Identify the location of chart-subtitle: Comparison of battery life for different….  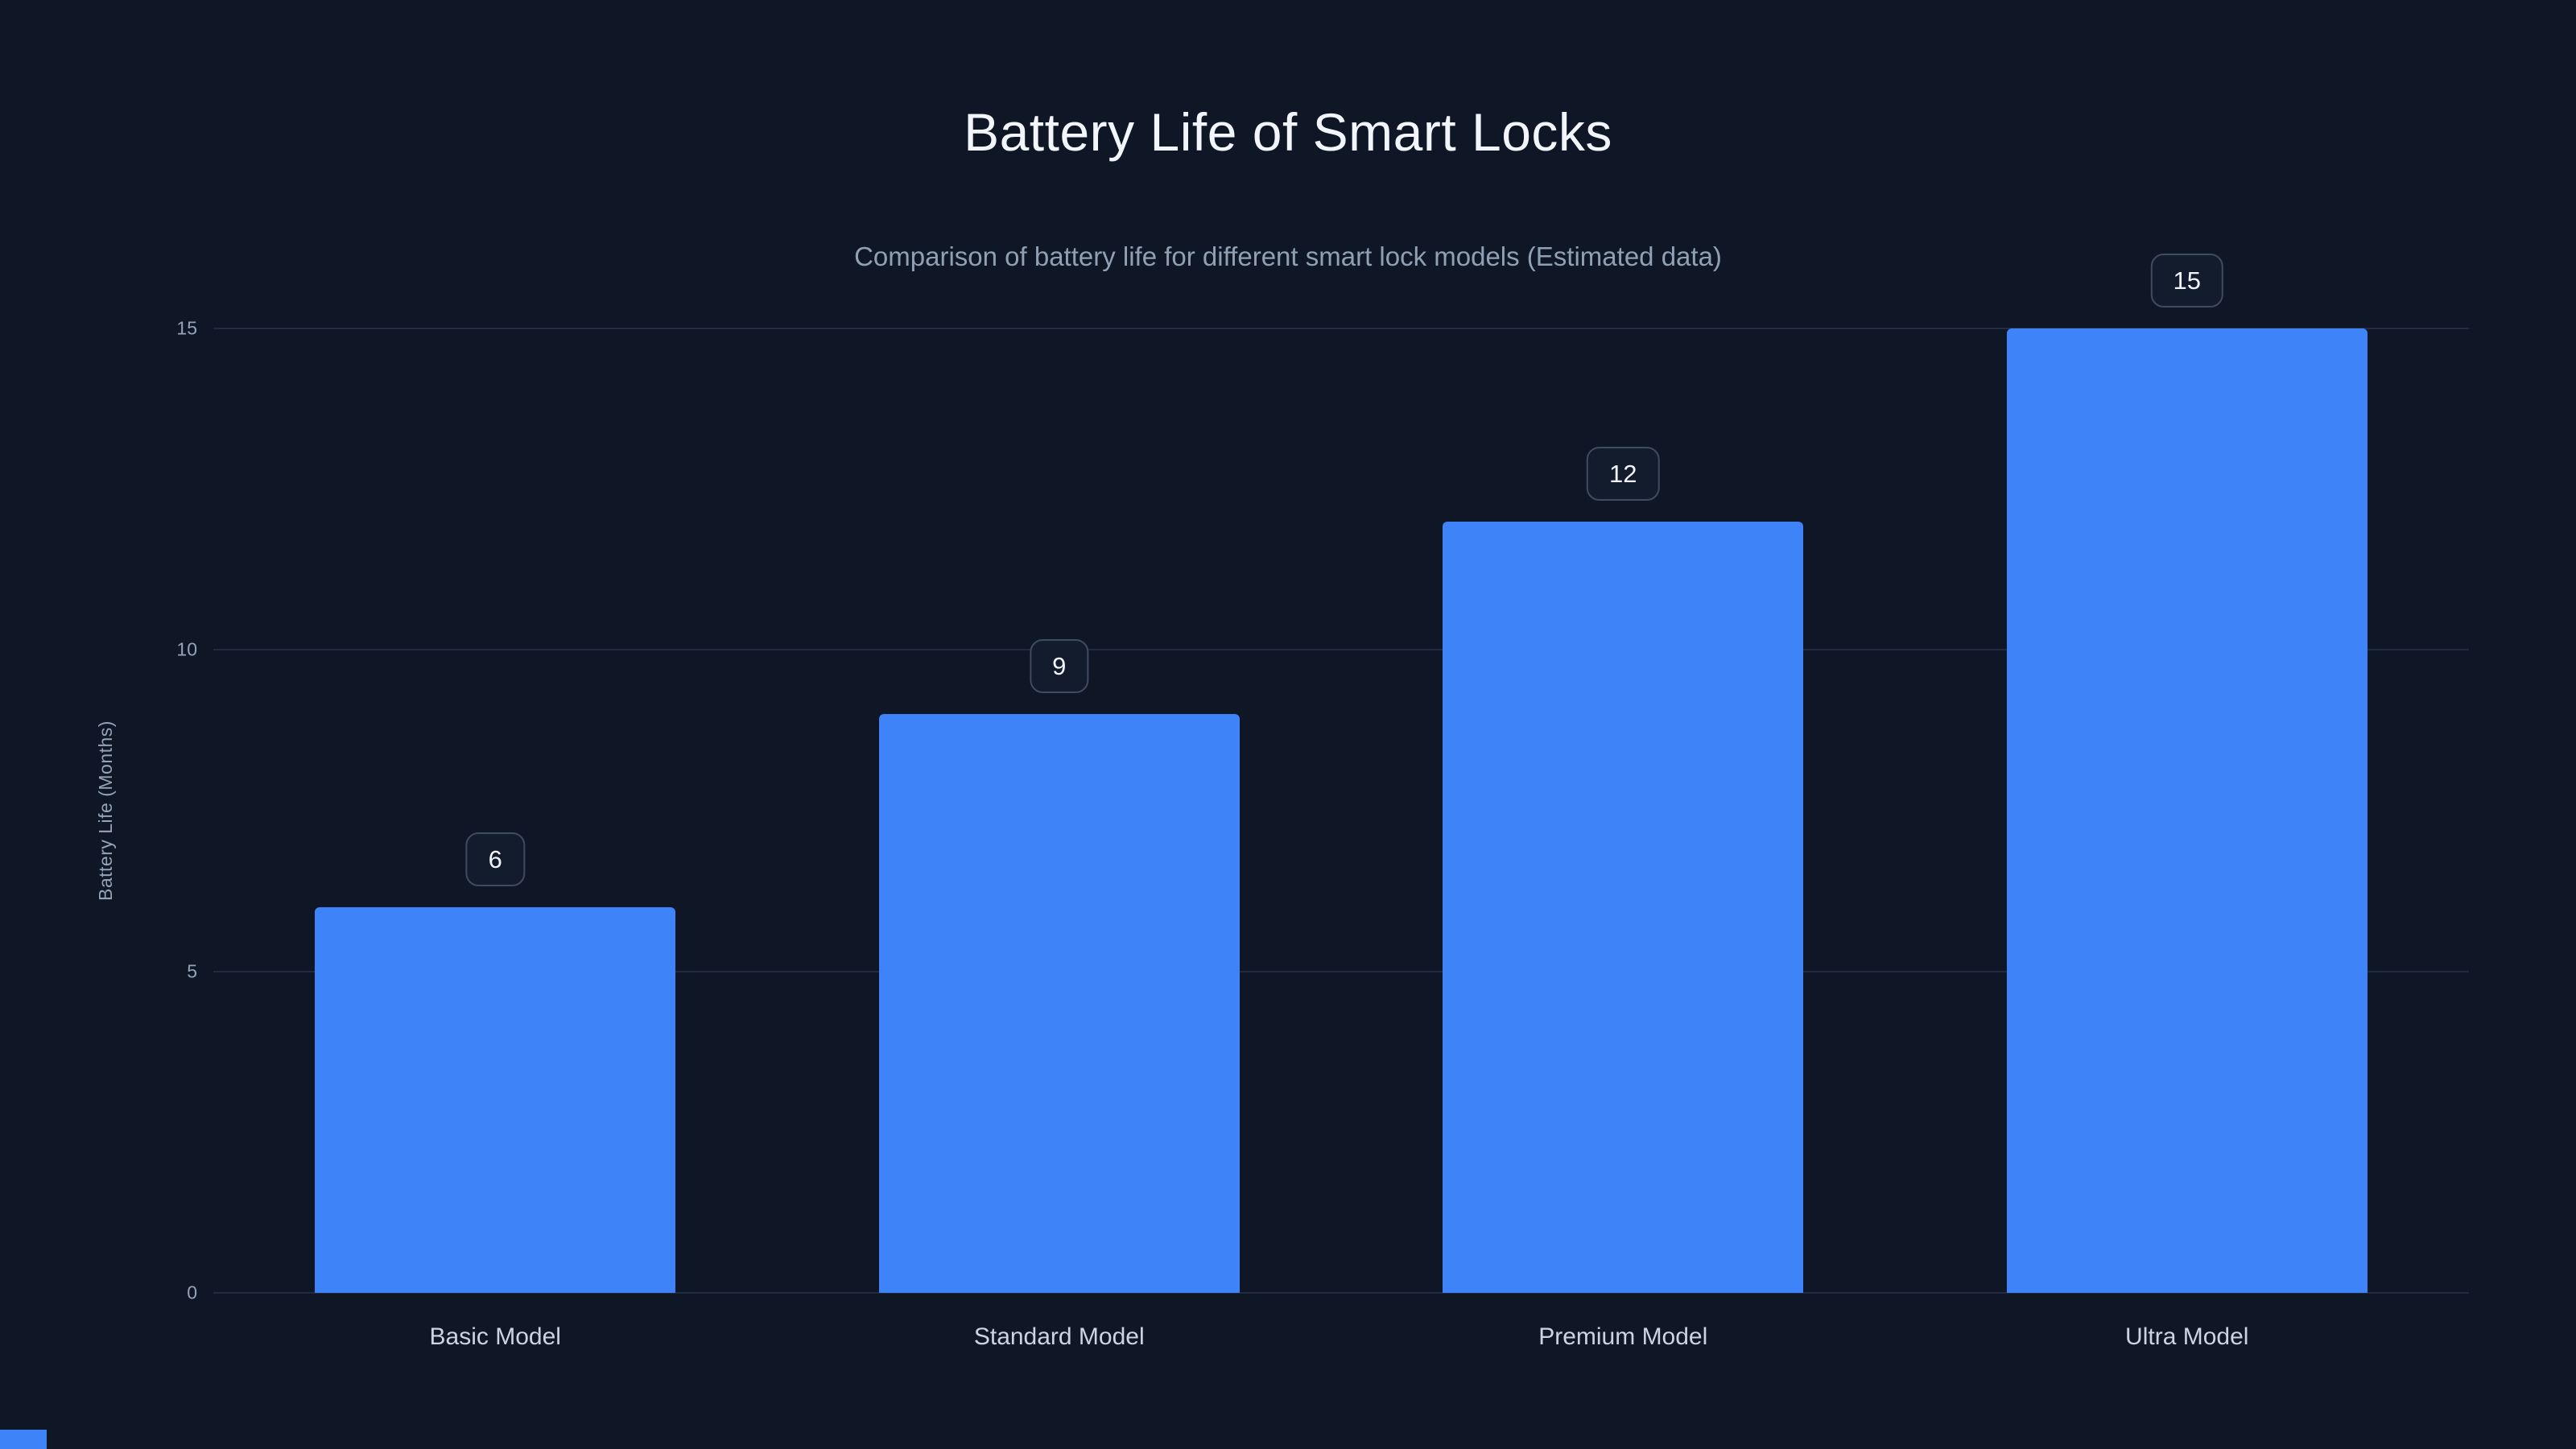
(1288, 256).